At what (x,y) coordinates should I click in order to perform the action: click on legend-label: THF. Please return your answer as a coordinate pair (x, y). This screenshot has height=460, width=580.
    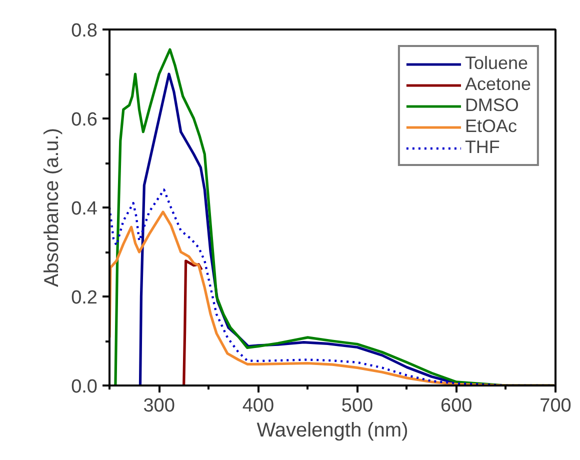
    Looking at the image, I should click on (482, 147).